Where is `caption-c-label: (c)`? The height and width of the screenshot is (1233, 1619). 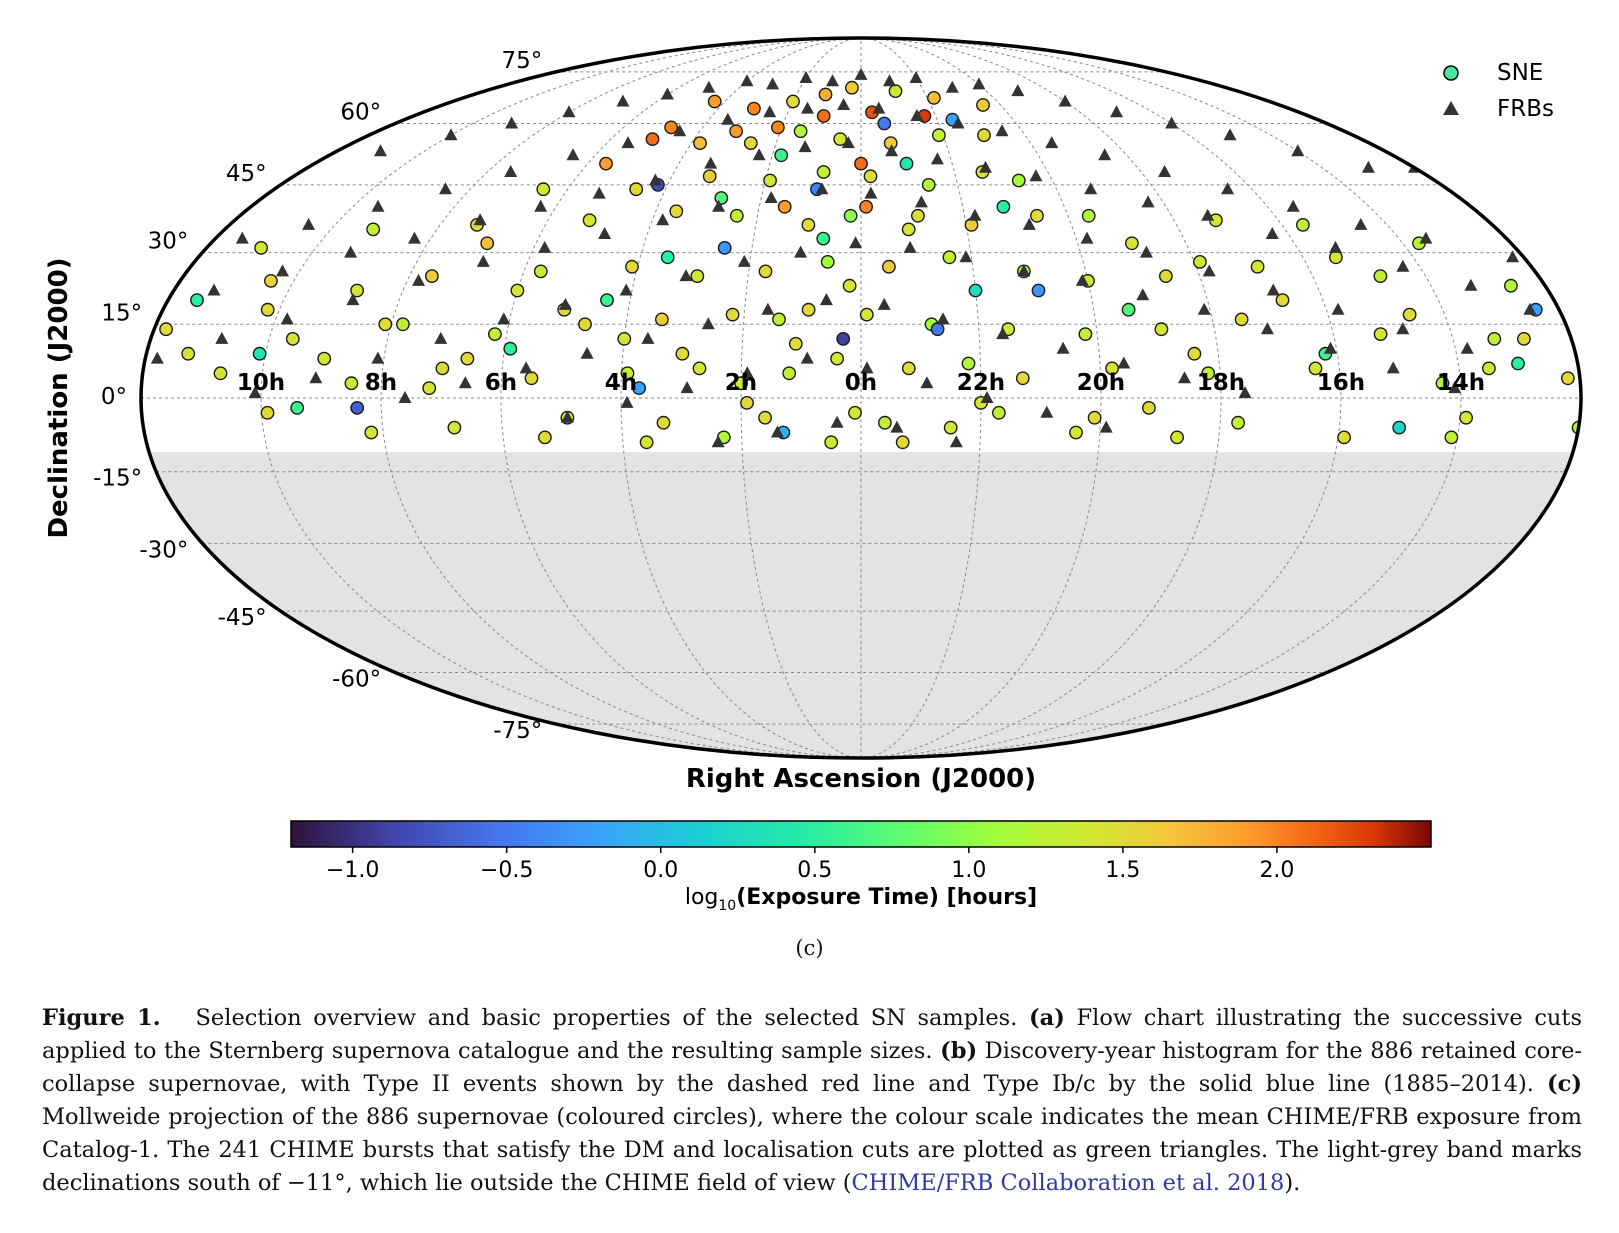
caption-c-label: (c) is located at coordinates (1564, 1084).